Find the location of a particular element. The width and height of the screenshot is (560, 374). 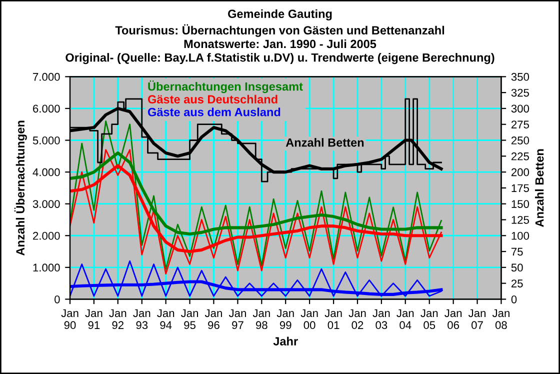

x-axis-title: Jahr is located at coordinates (285, 341).